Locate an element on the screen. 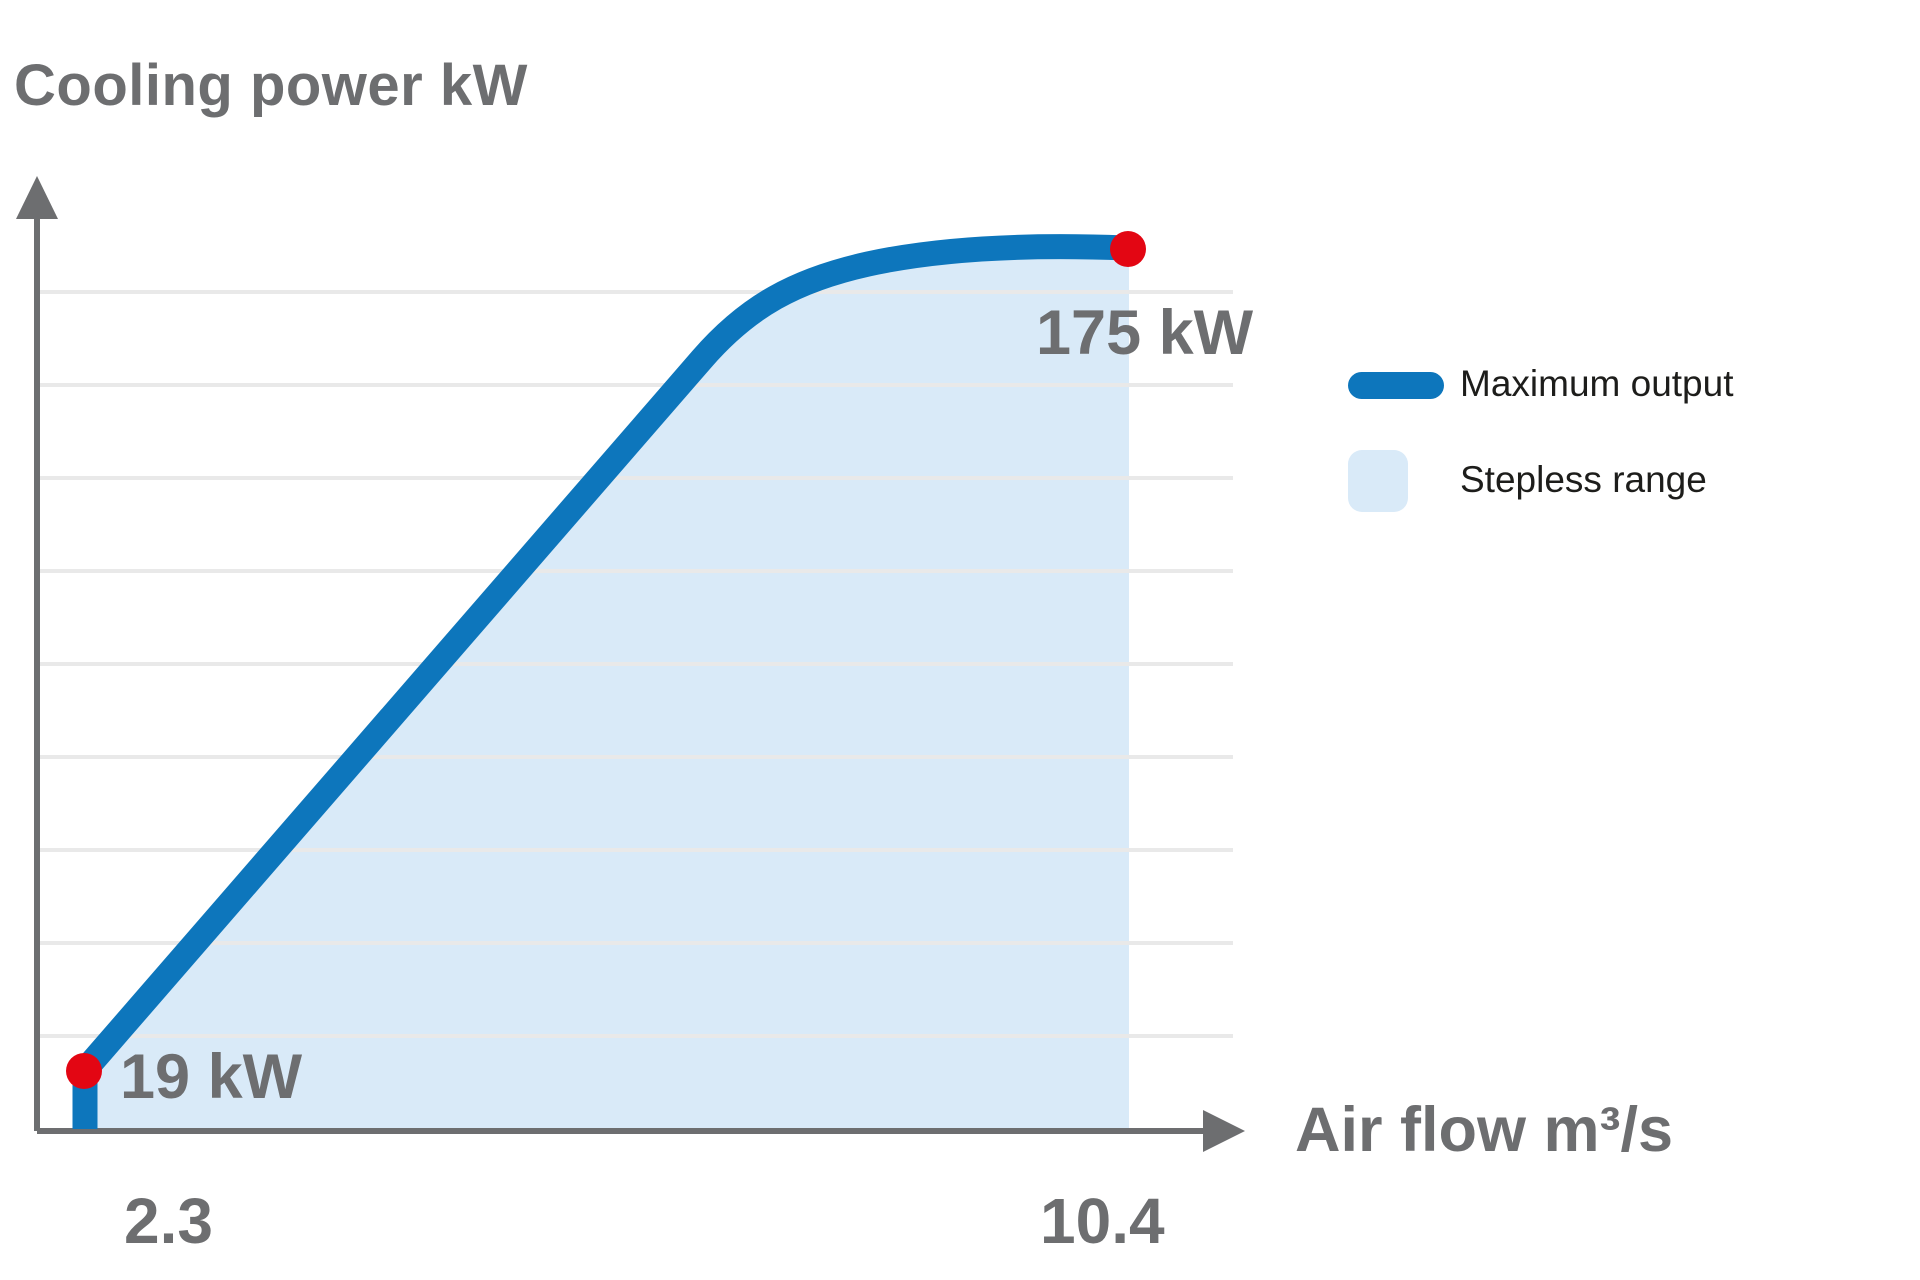  legend-line-swatch-icon is located at coordinates (1396, 385).